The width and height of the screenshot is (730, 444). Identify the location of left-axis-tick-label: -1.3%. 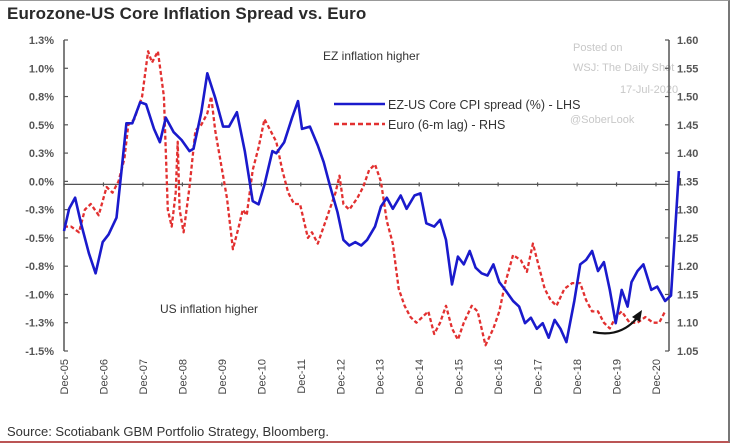
(39, 324).